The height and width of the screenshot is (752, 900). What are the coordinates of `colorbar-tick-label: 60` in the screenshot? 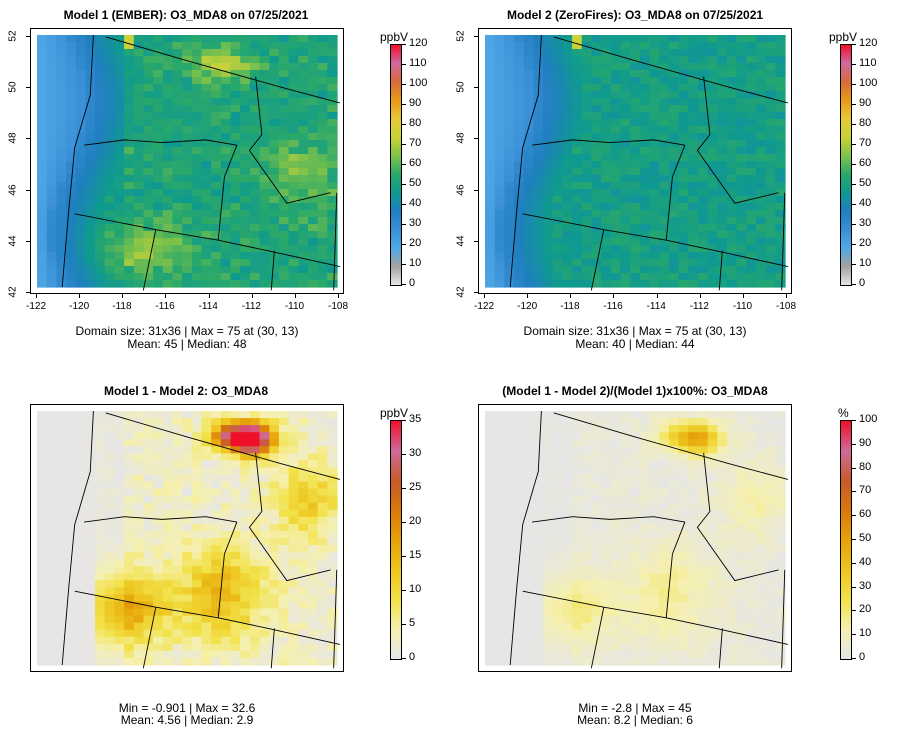 It's located at (415, 163).